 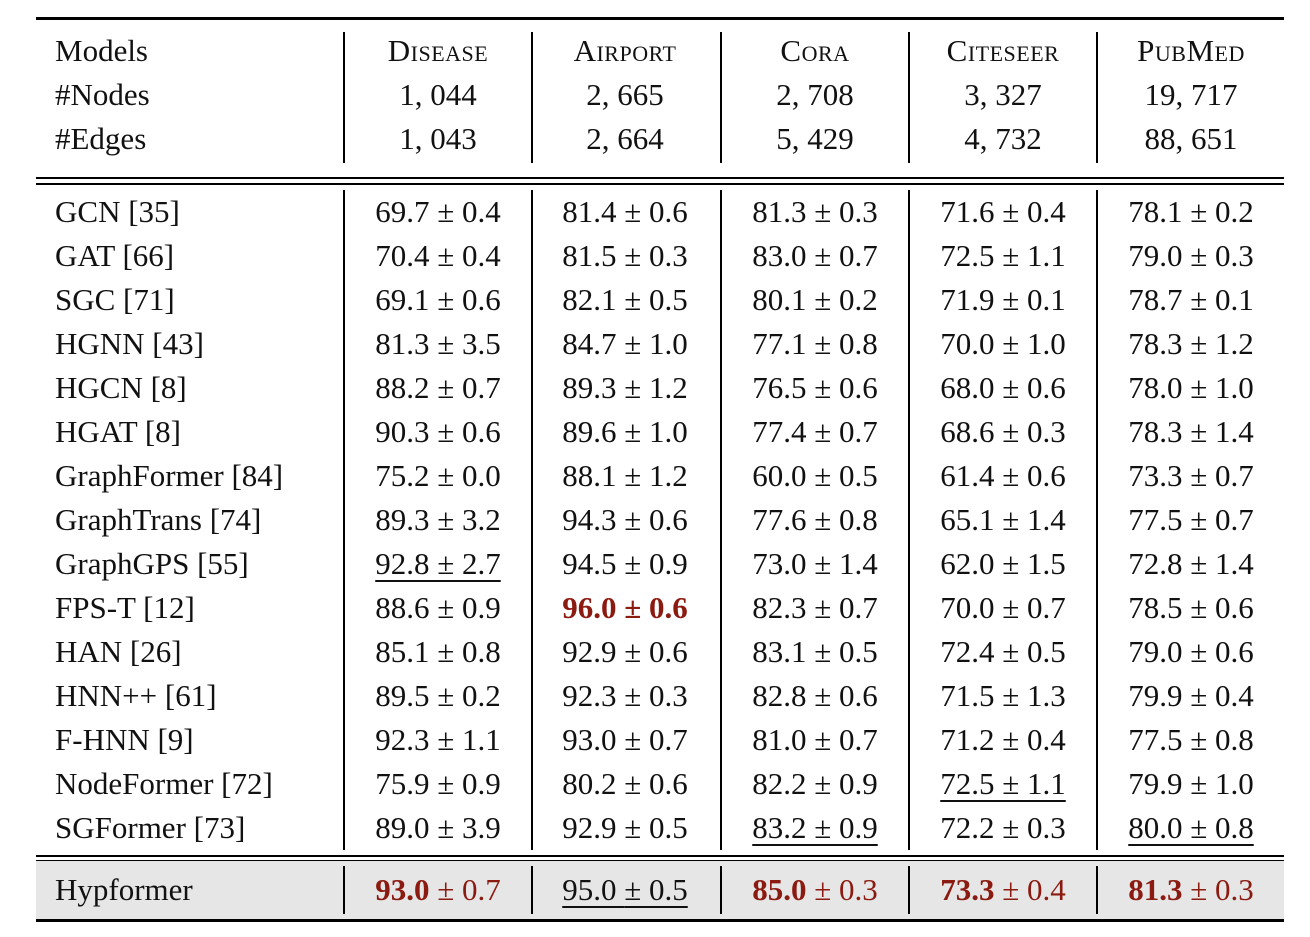 I want to click on cell-cora: 76.5 ± 0.6, so click(x=815, y=387).